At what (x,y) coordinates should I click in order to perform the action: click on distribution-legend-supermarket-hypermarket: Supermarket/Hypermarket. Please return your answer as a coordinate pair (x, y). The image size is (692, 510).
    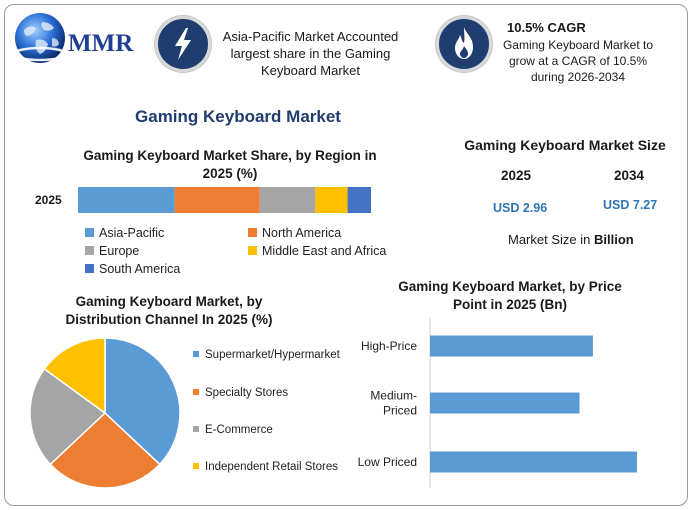
    Looking at the image, I should click on (266, 355).